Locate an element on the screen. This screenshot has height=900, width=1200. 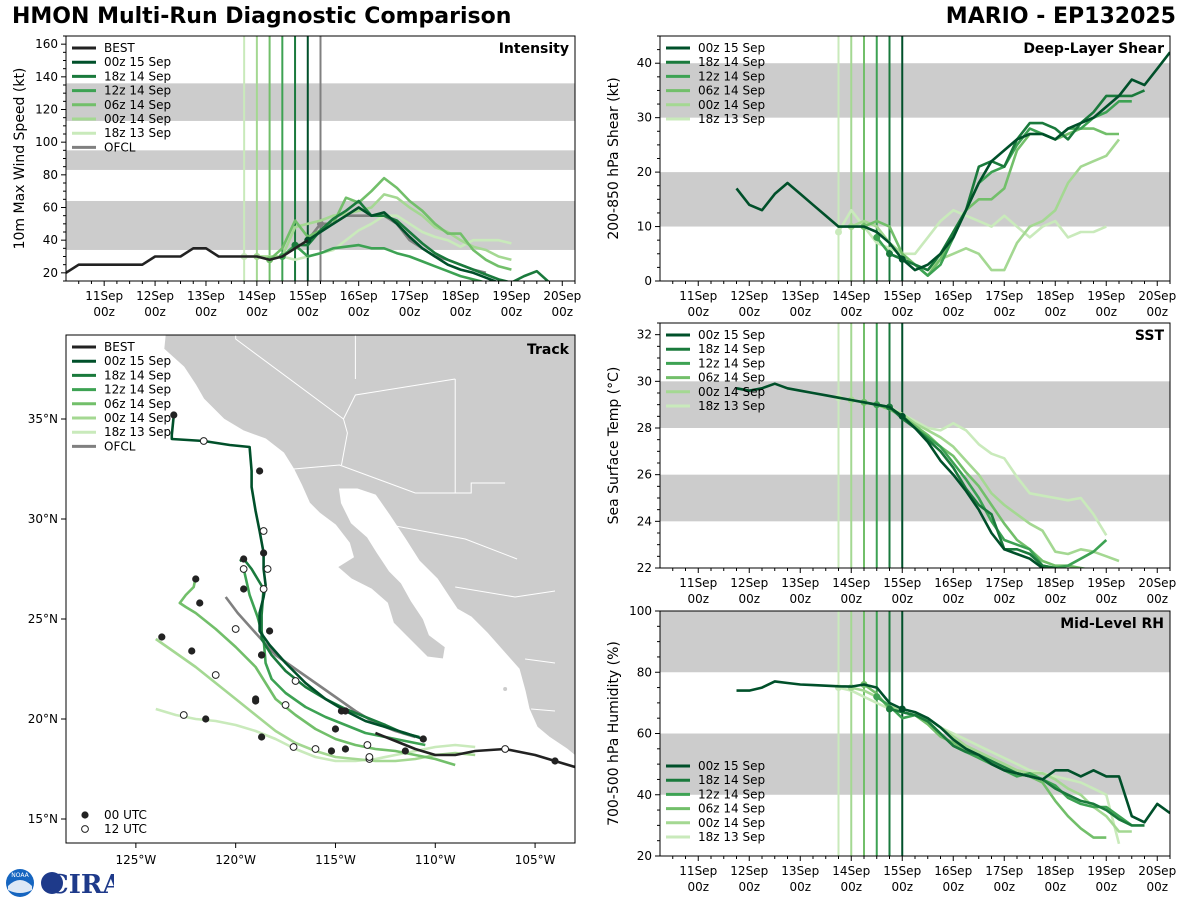
series-line-00z-15-sep is located at coordinates (953, 752).